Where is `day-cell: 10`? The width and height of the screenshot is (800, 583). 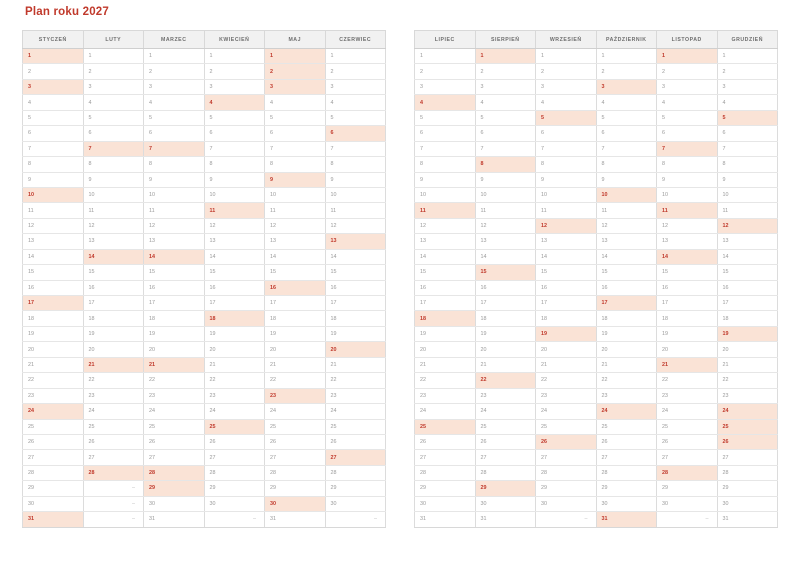 day-cell: 10 is located at coordinates (295, 195).